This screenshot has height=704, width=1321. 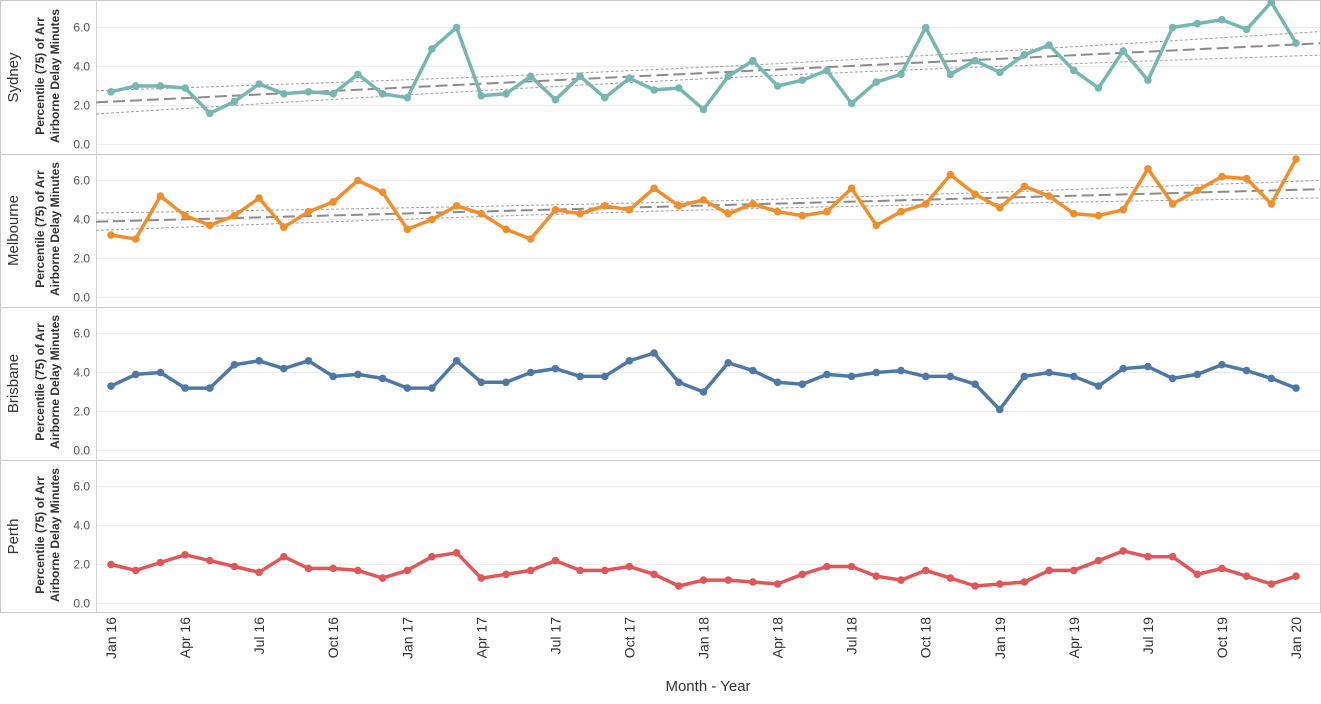 I want to click on x-tick-label: Jan 17, so click(x=407, y=638).